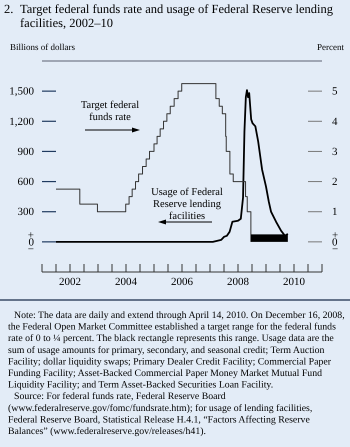  I want to click on x-tick-label: 2004, so click(126, 282).